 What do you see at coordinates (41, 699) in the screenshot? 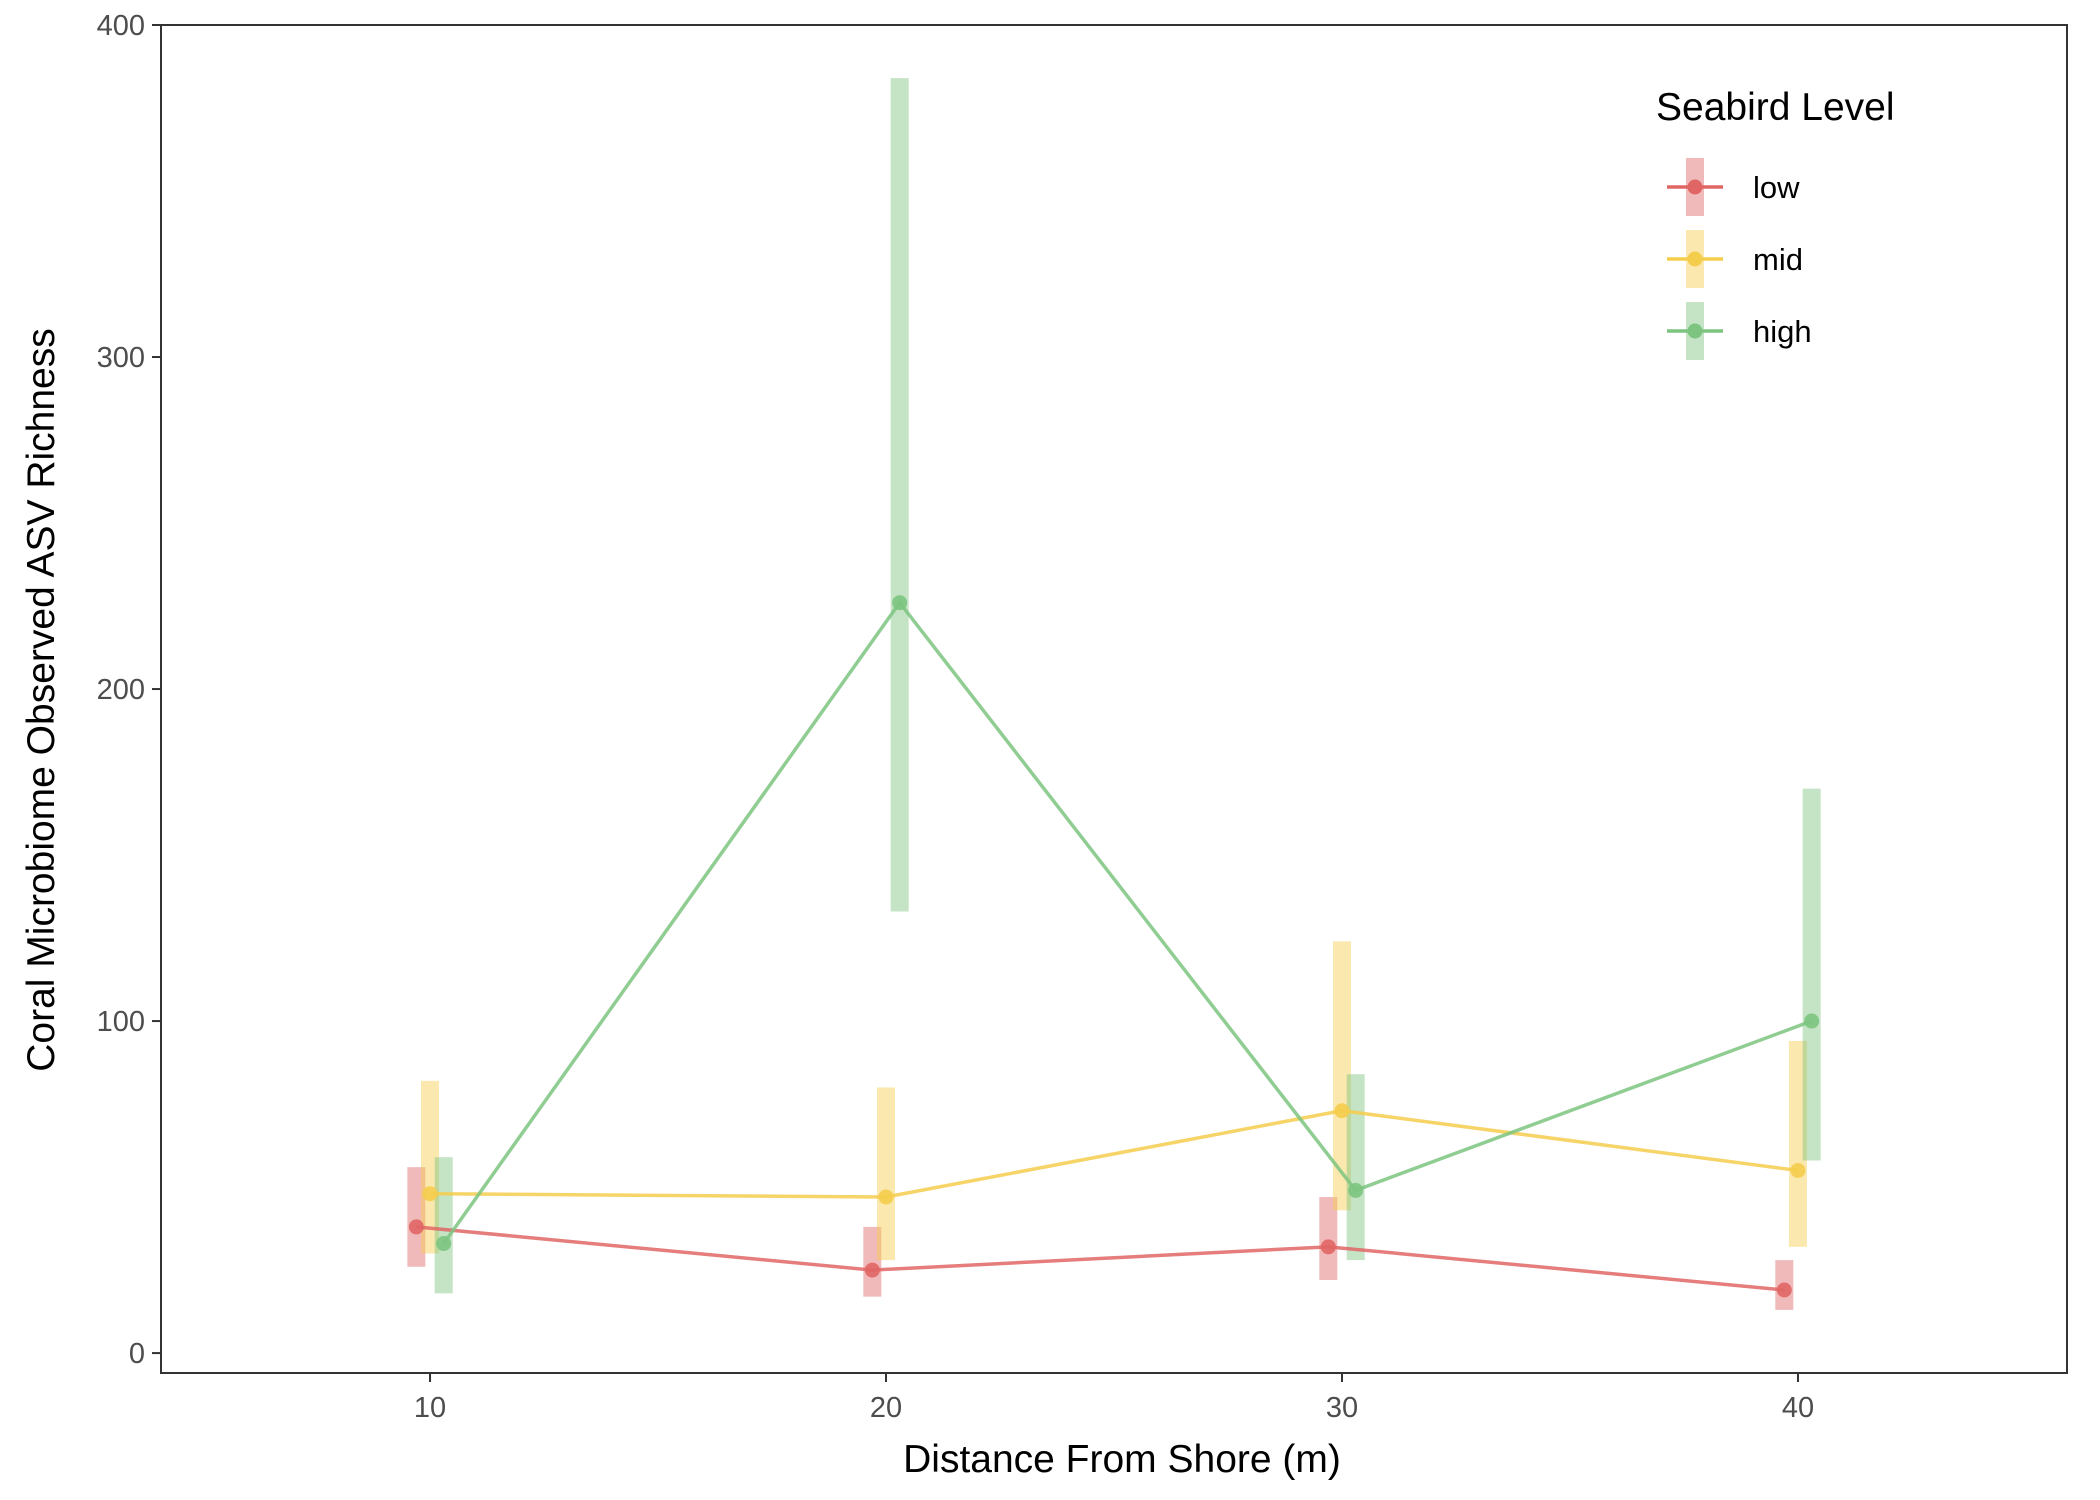
I see `y-axis-title: Coral Microbiome Observed ASV Richness` at bounding box center [41, 699].